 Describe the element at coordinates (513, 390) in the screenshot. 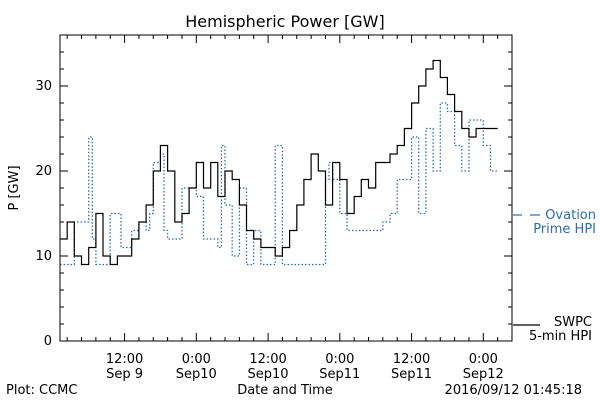

I see `plot-timestamp: 2016/09/12 01:45:18` at that location.